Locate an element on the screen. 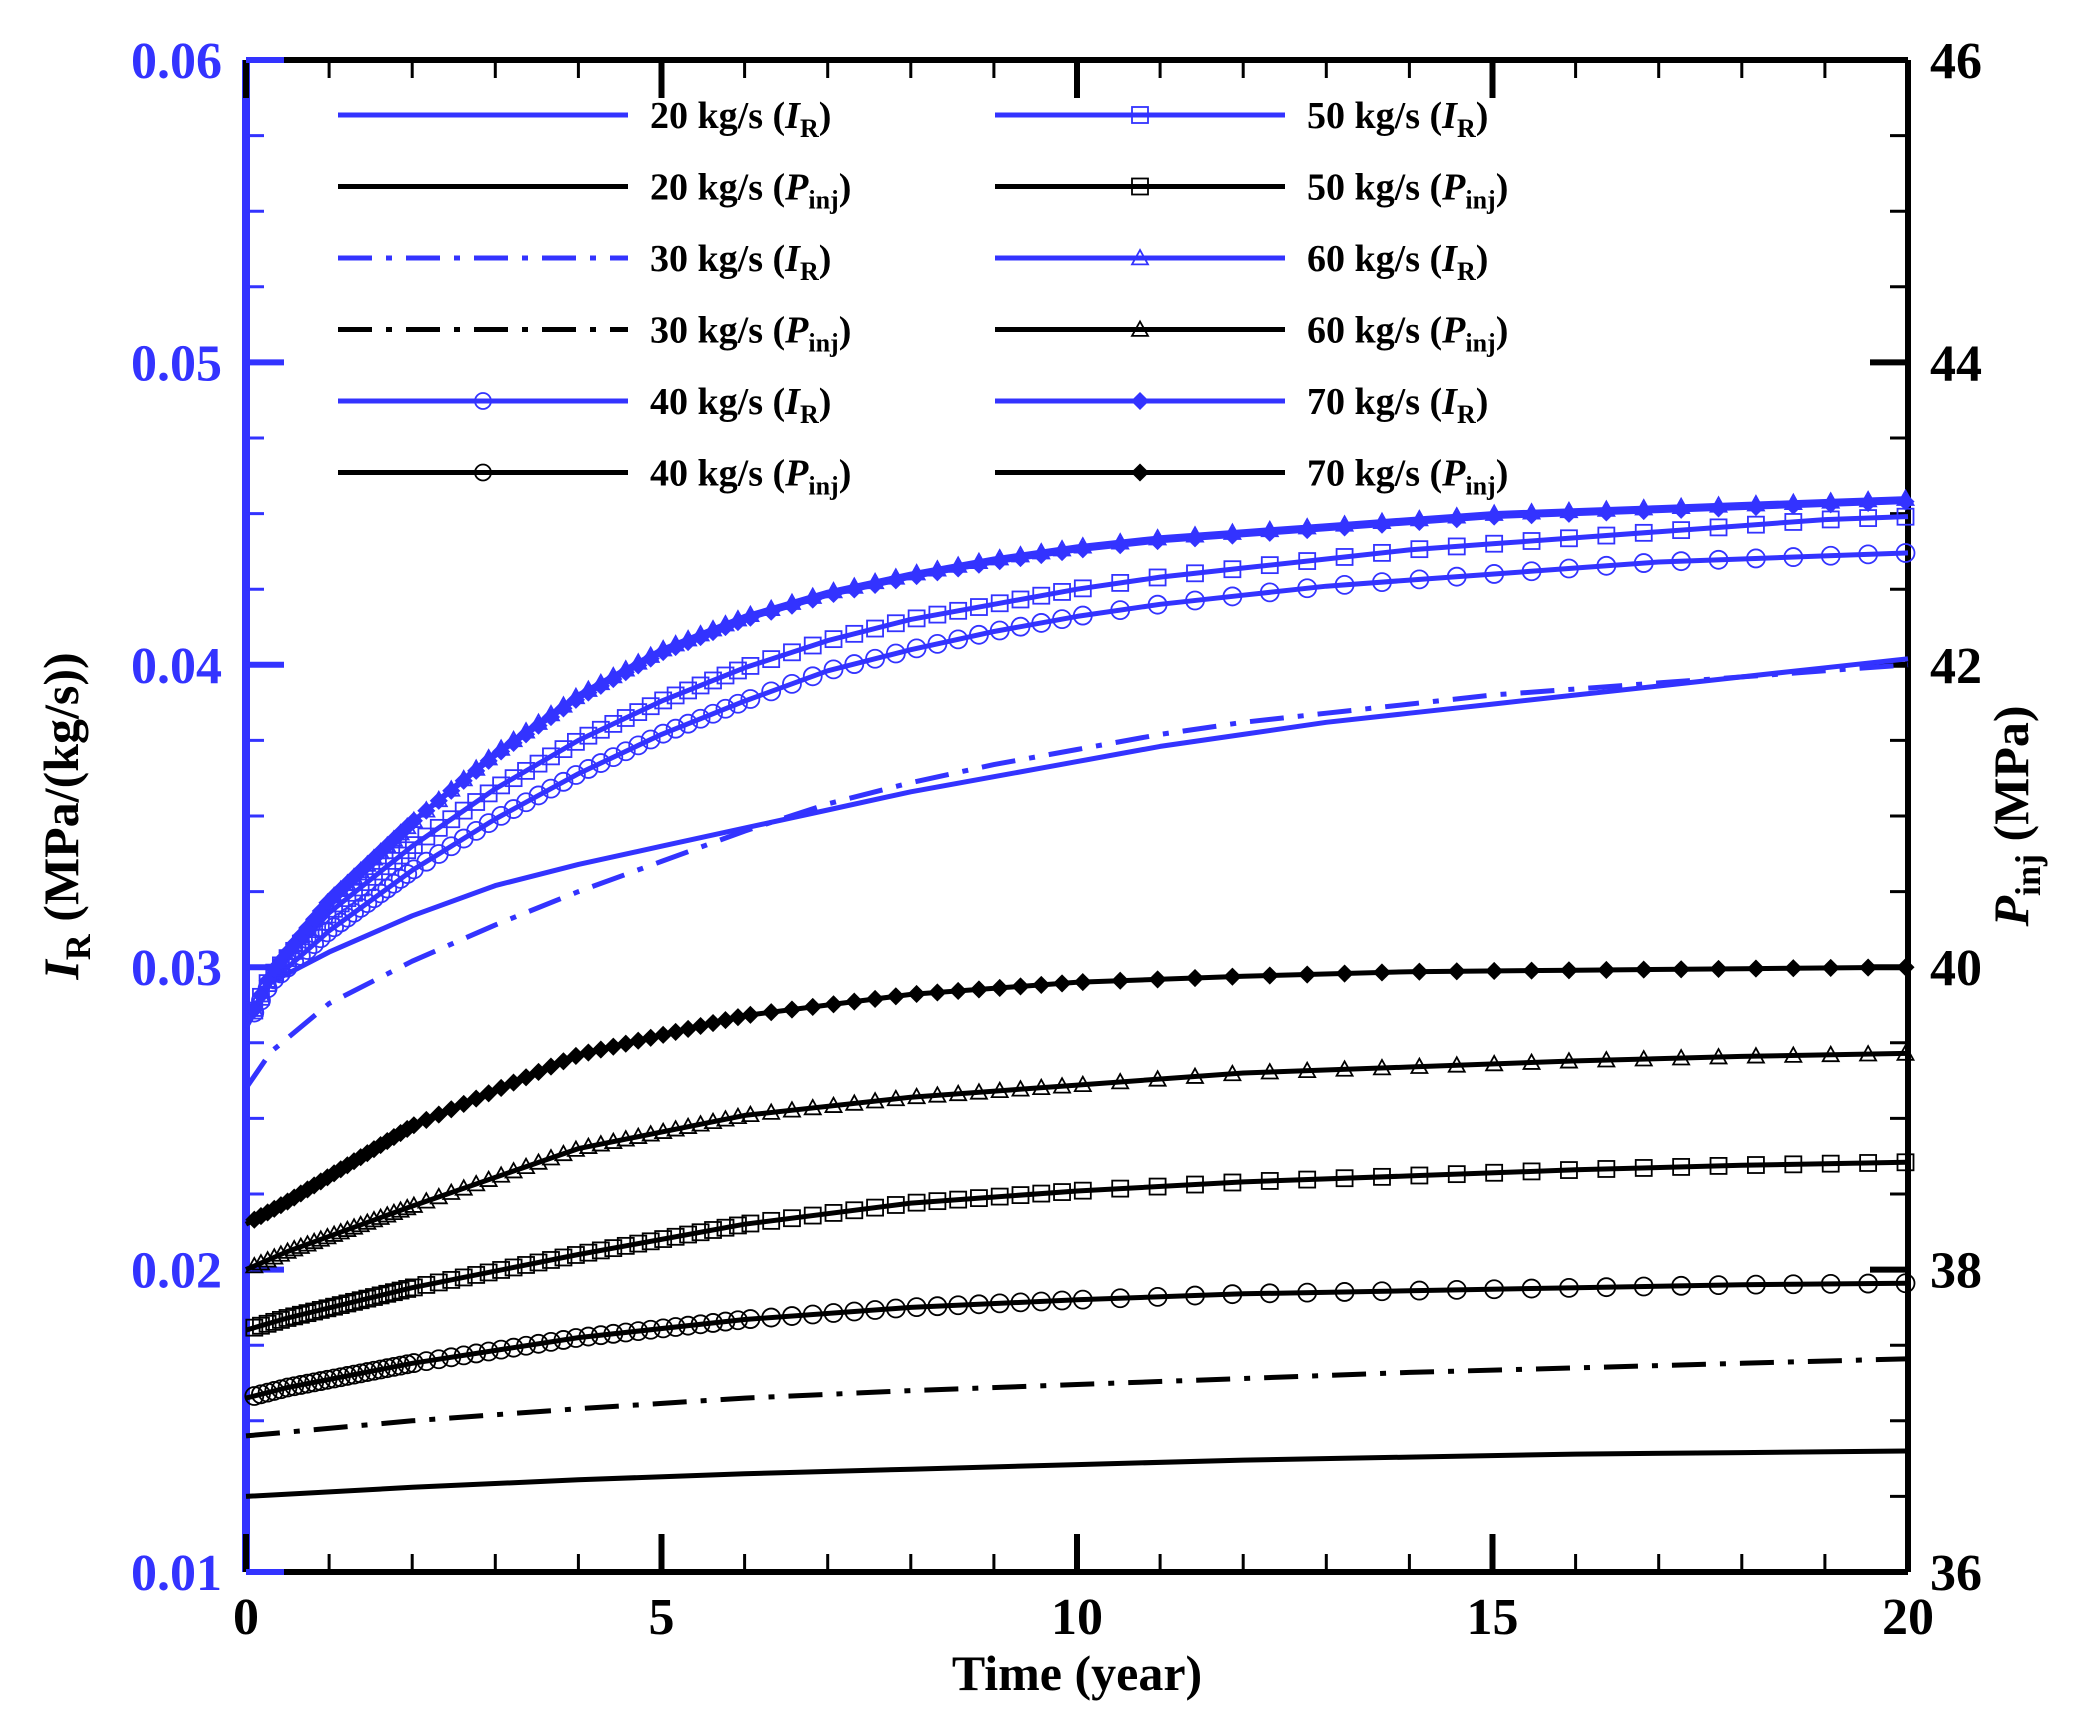 This screenshot has height=1720, width=2073. x-tick-label: 5 is located at coordinates (662, 1617).